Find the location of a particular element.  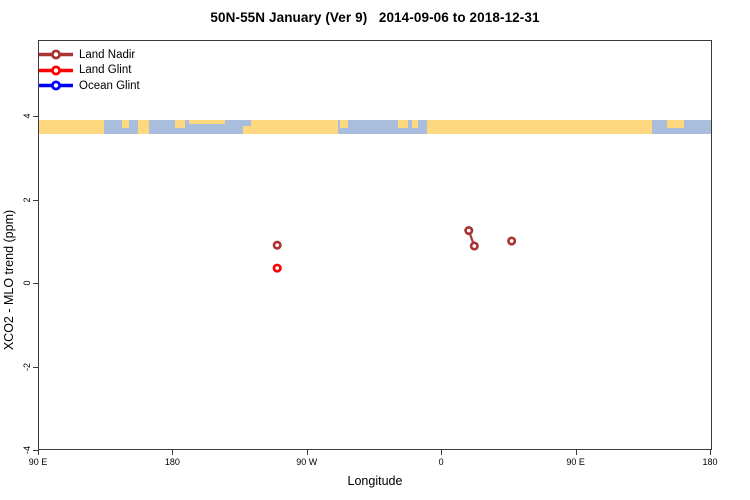

map-band-strip is located at coordinates (375, 127).